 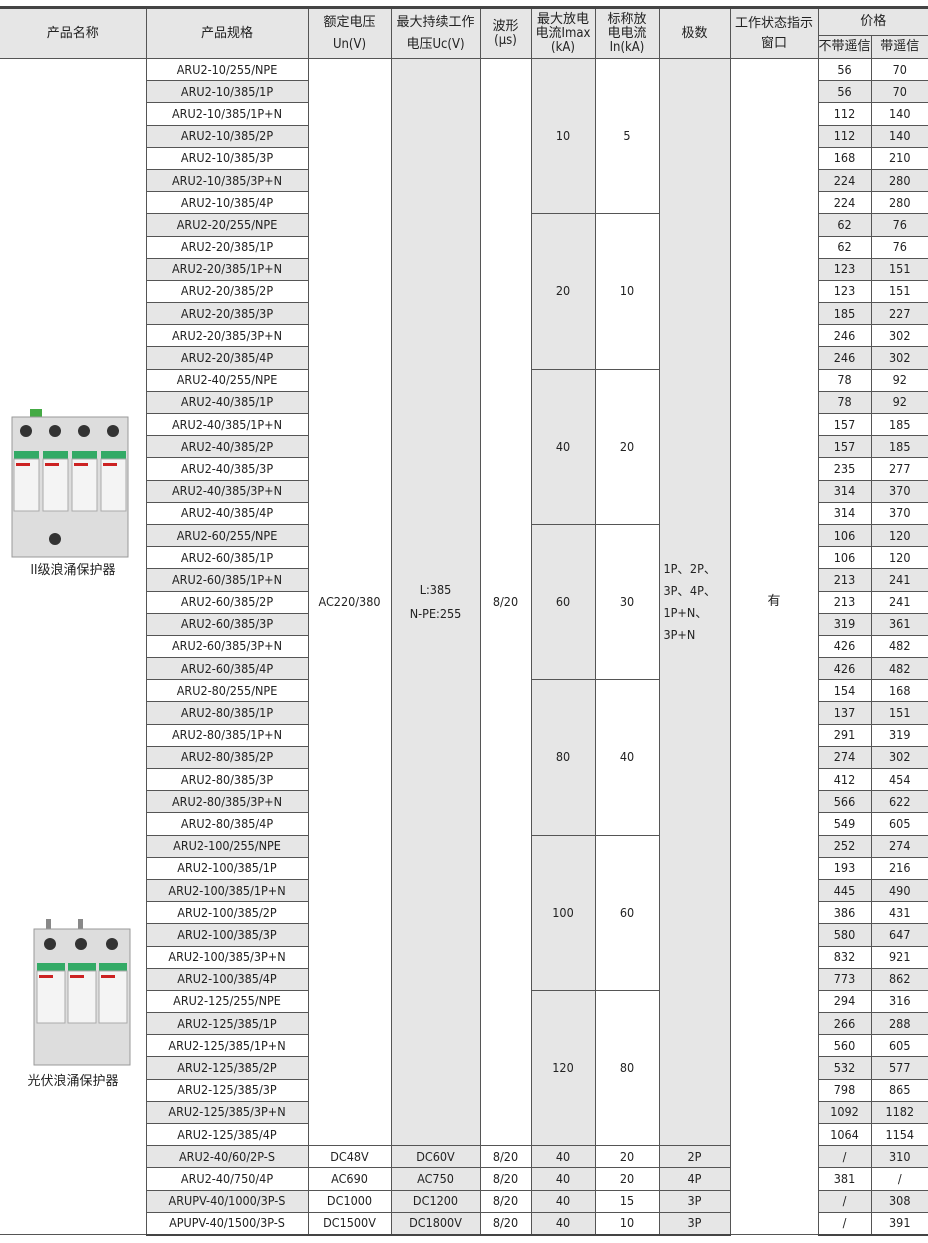 What do you see at coordinates (227, 691) in the screenshot?
I see `spec-cell: ARU2-80/255/NPE` at bounding box center [227, 691].